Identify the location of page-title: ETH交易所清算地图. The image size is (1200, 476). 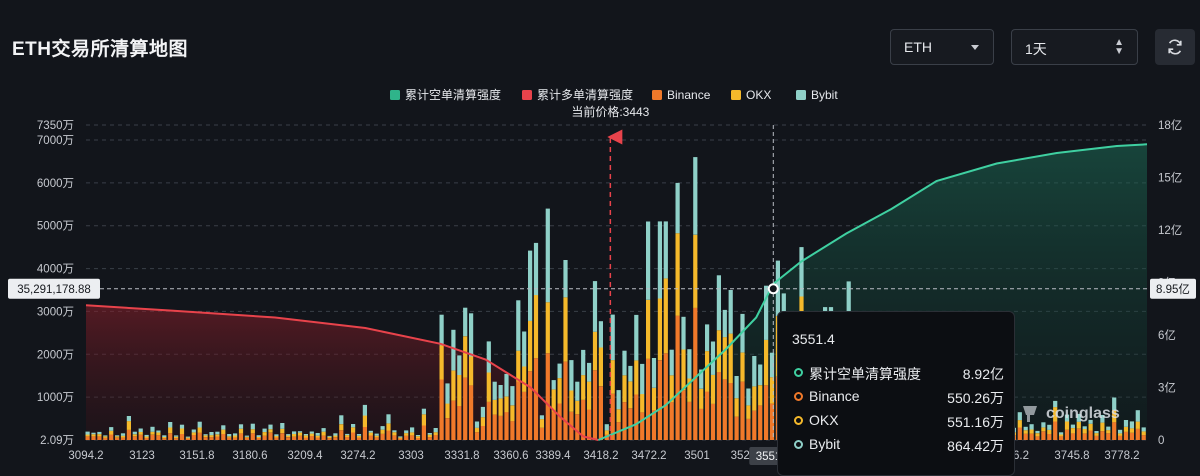
(100, 49).